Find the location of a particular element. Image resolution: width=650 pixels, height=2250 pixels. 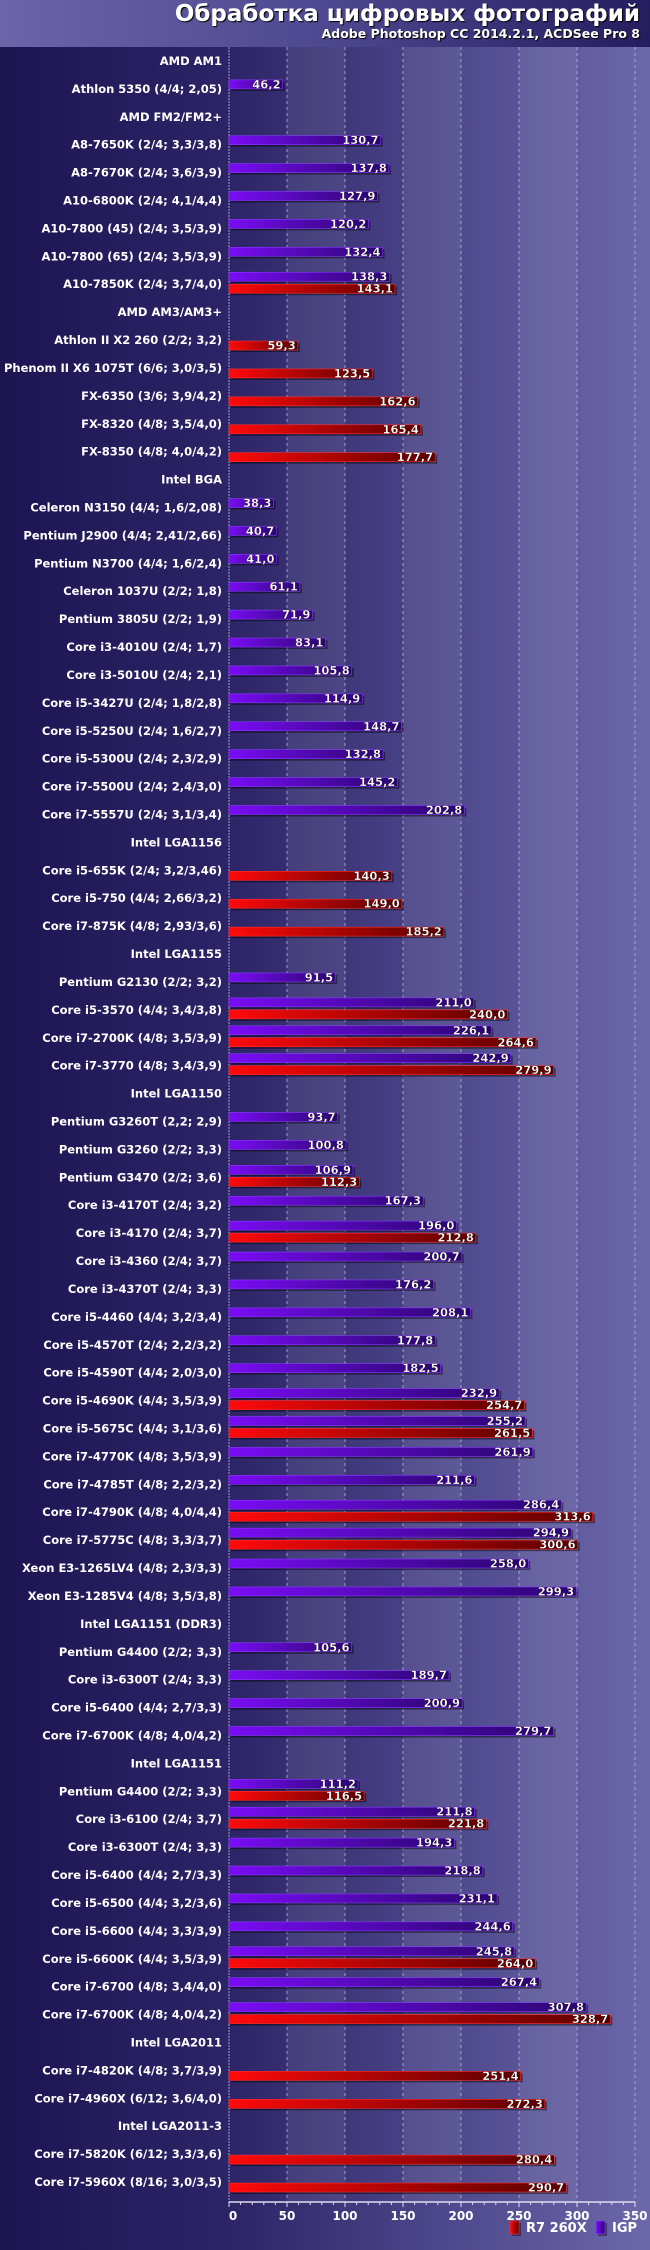

category-label: Core i5-3570 (4/4; 3,4/3,8) is located at coordinates (136, 1010).